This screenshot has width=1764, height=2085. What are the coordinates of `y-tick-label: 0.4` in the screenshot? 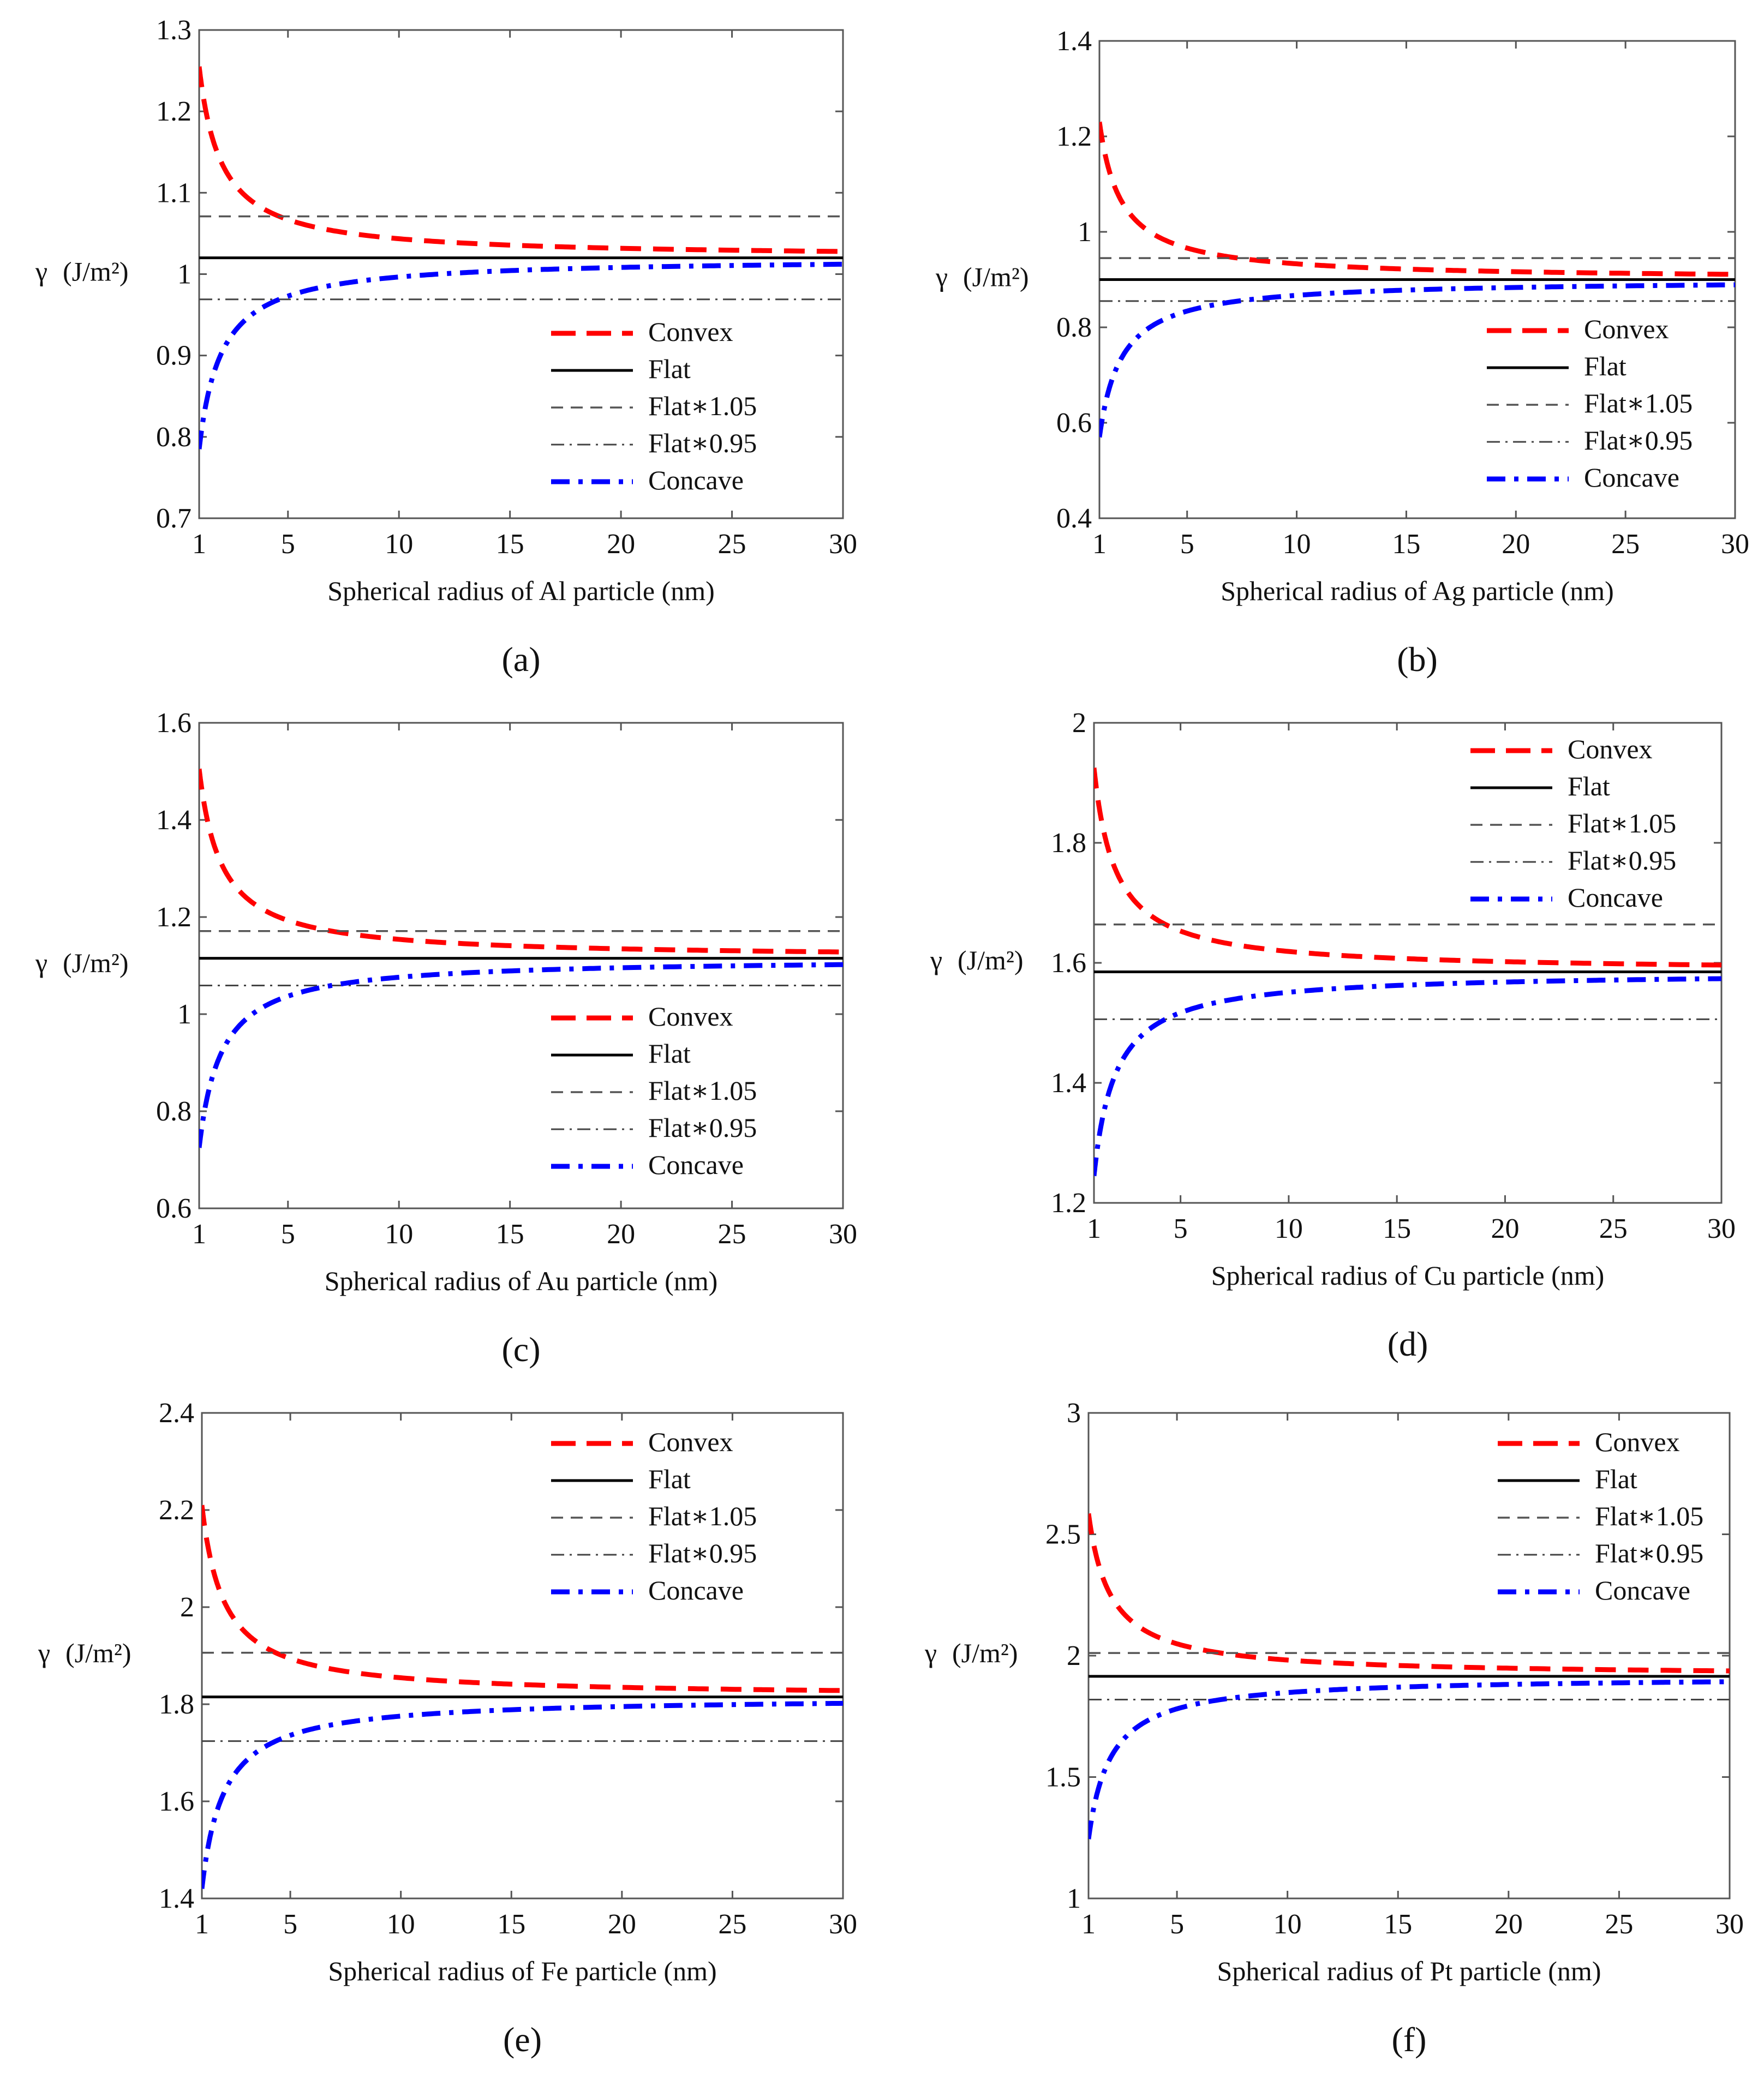 It's located at (1074, 518).